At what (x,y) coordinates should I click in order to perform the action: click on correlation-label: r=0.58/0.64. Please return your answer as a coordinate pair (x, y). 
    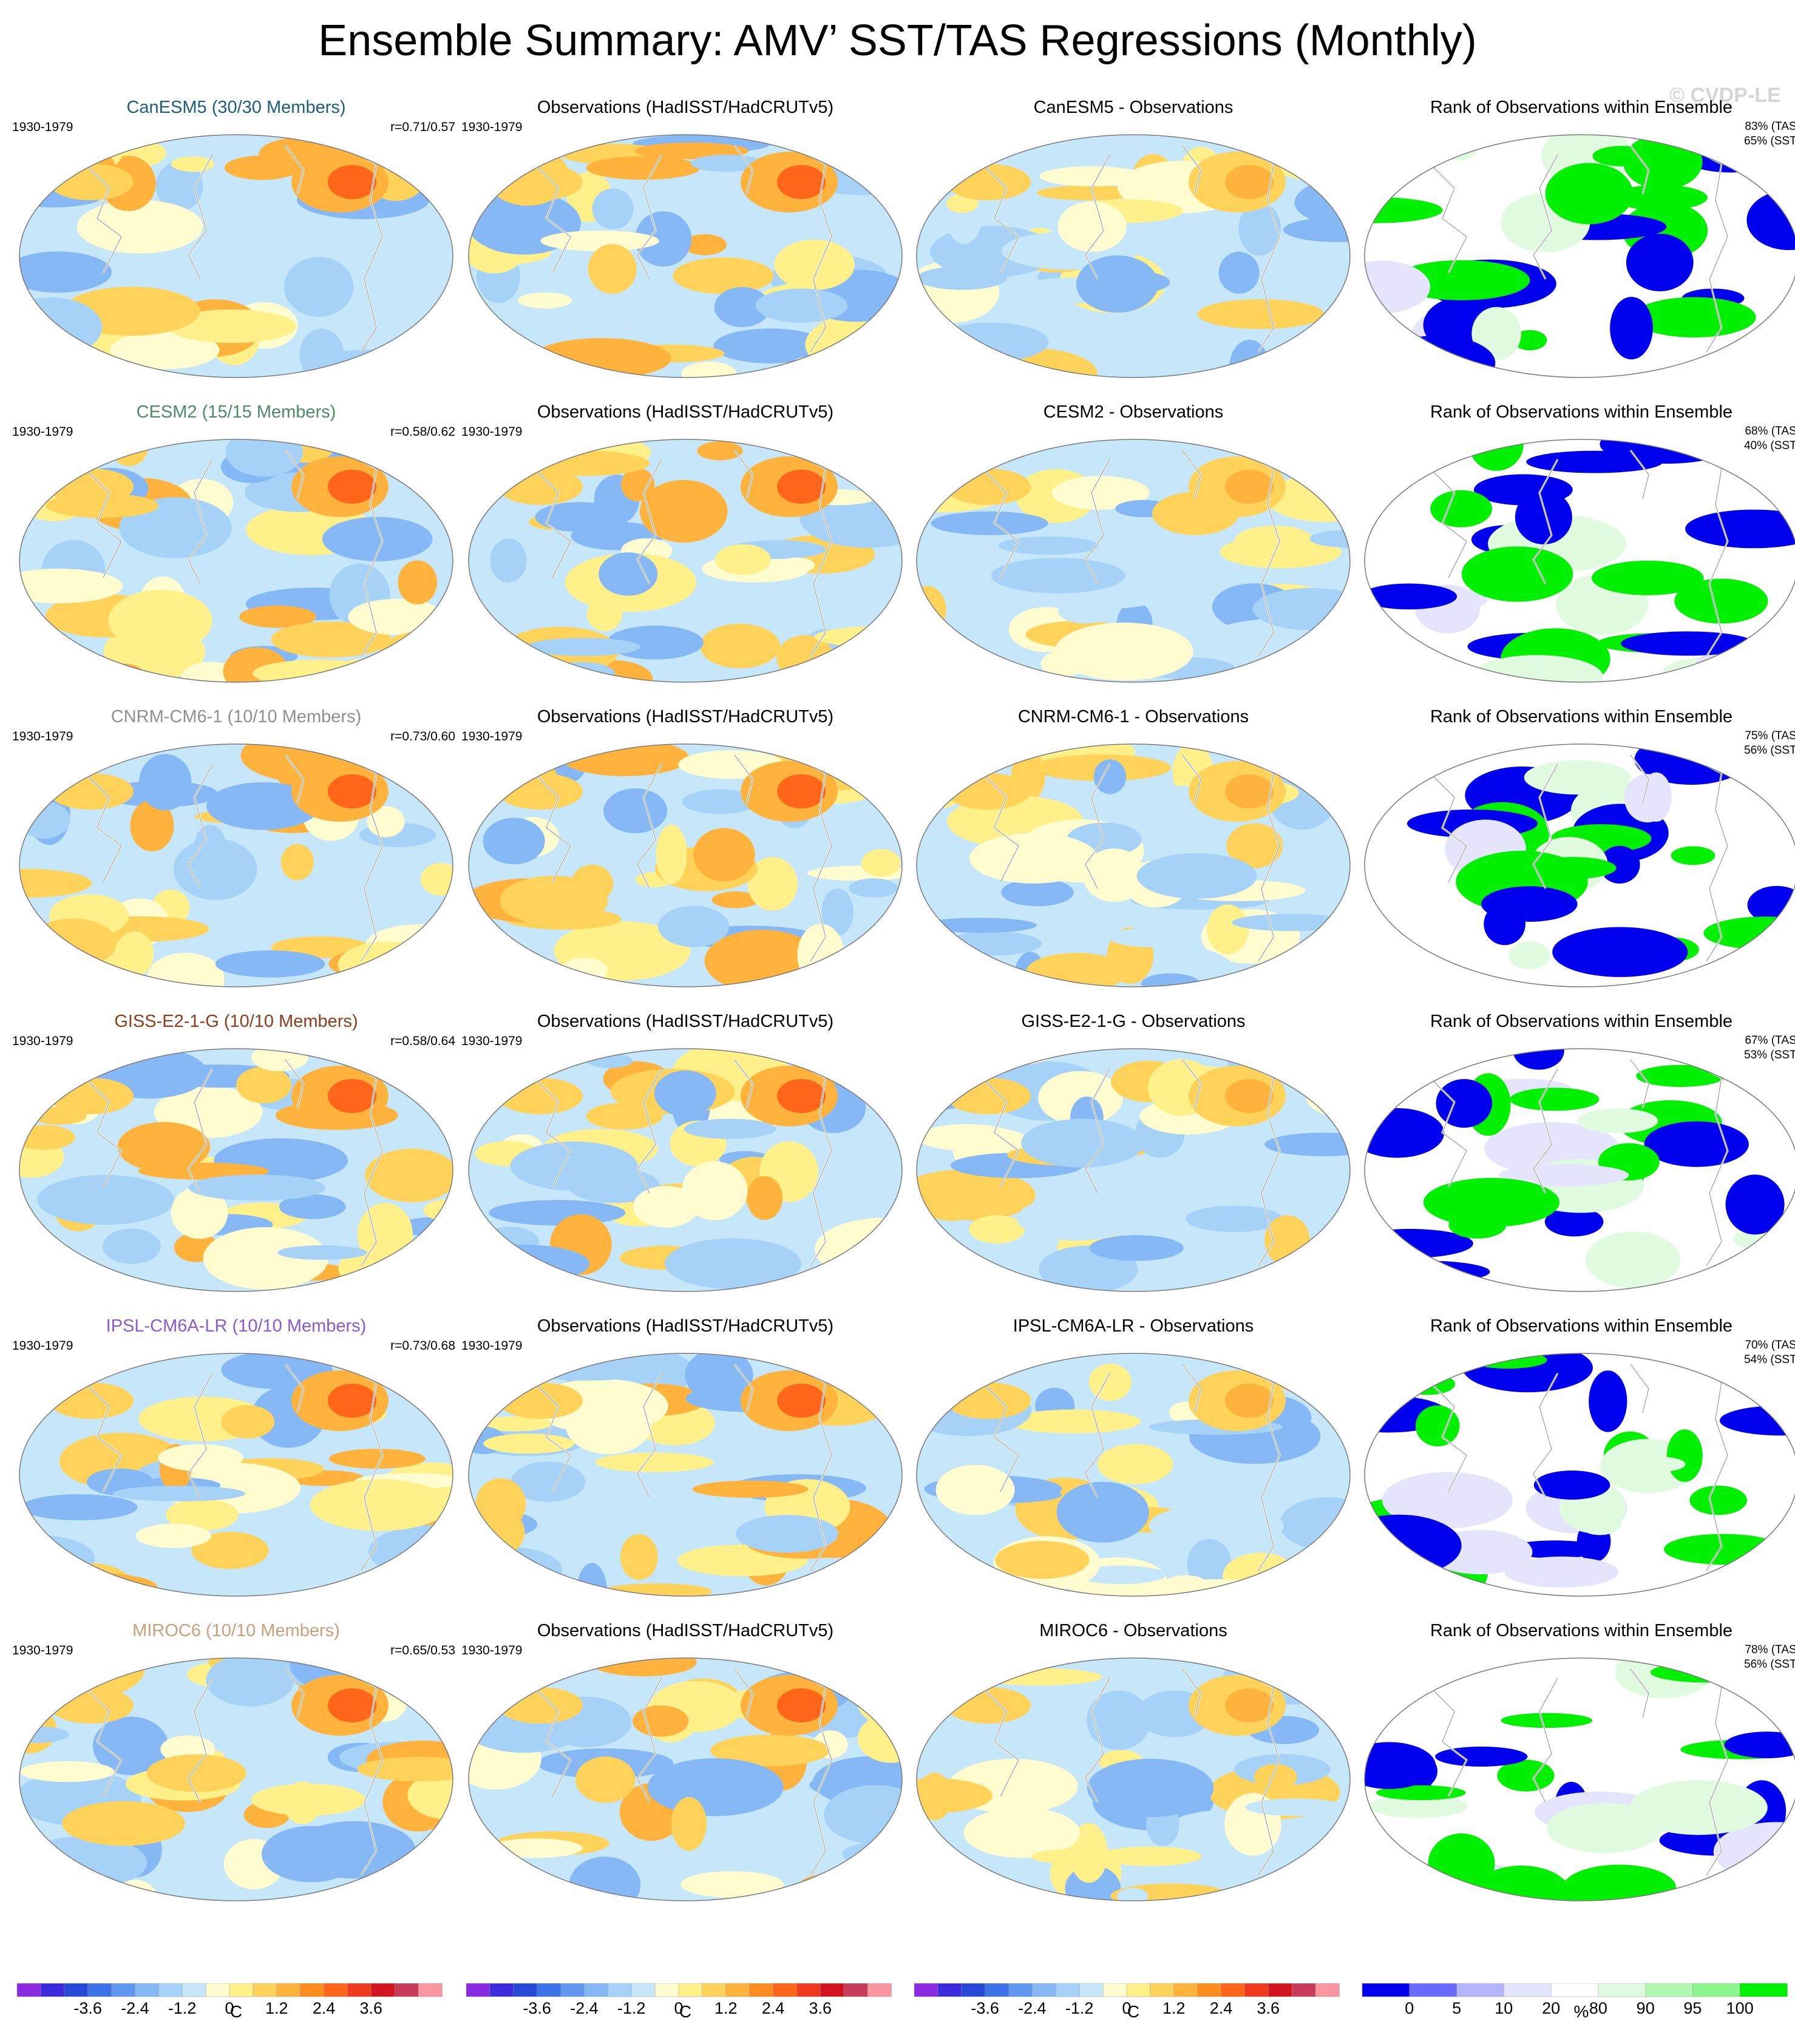
    Looking at the image, I should click on (423, 1041).